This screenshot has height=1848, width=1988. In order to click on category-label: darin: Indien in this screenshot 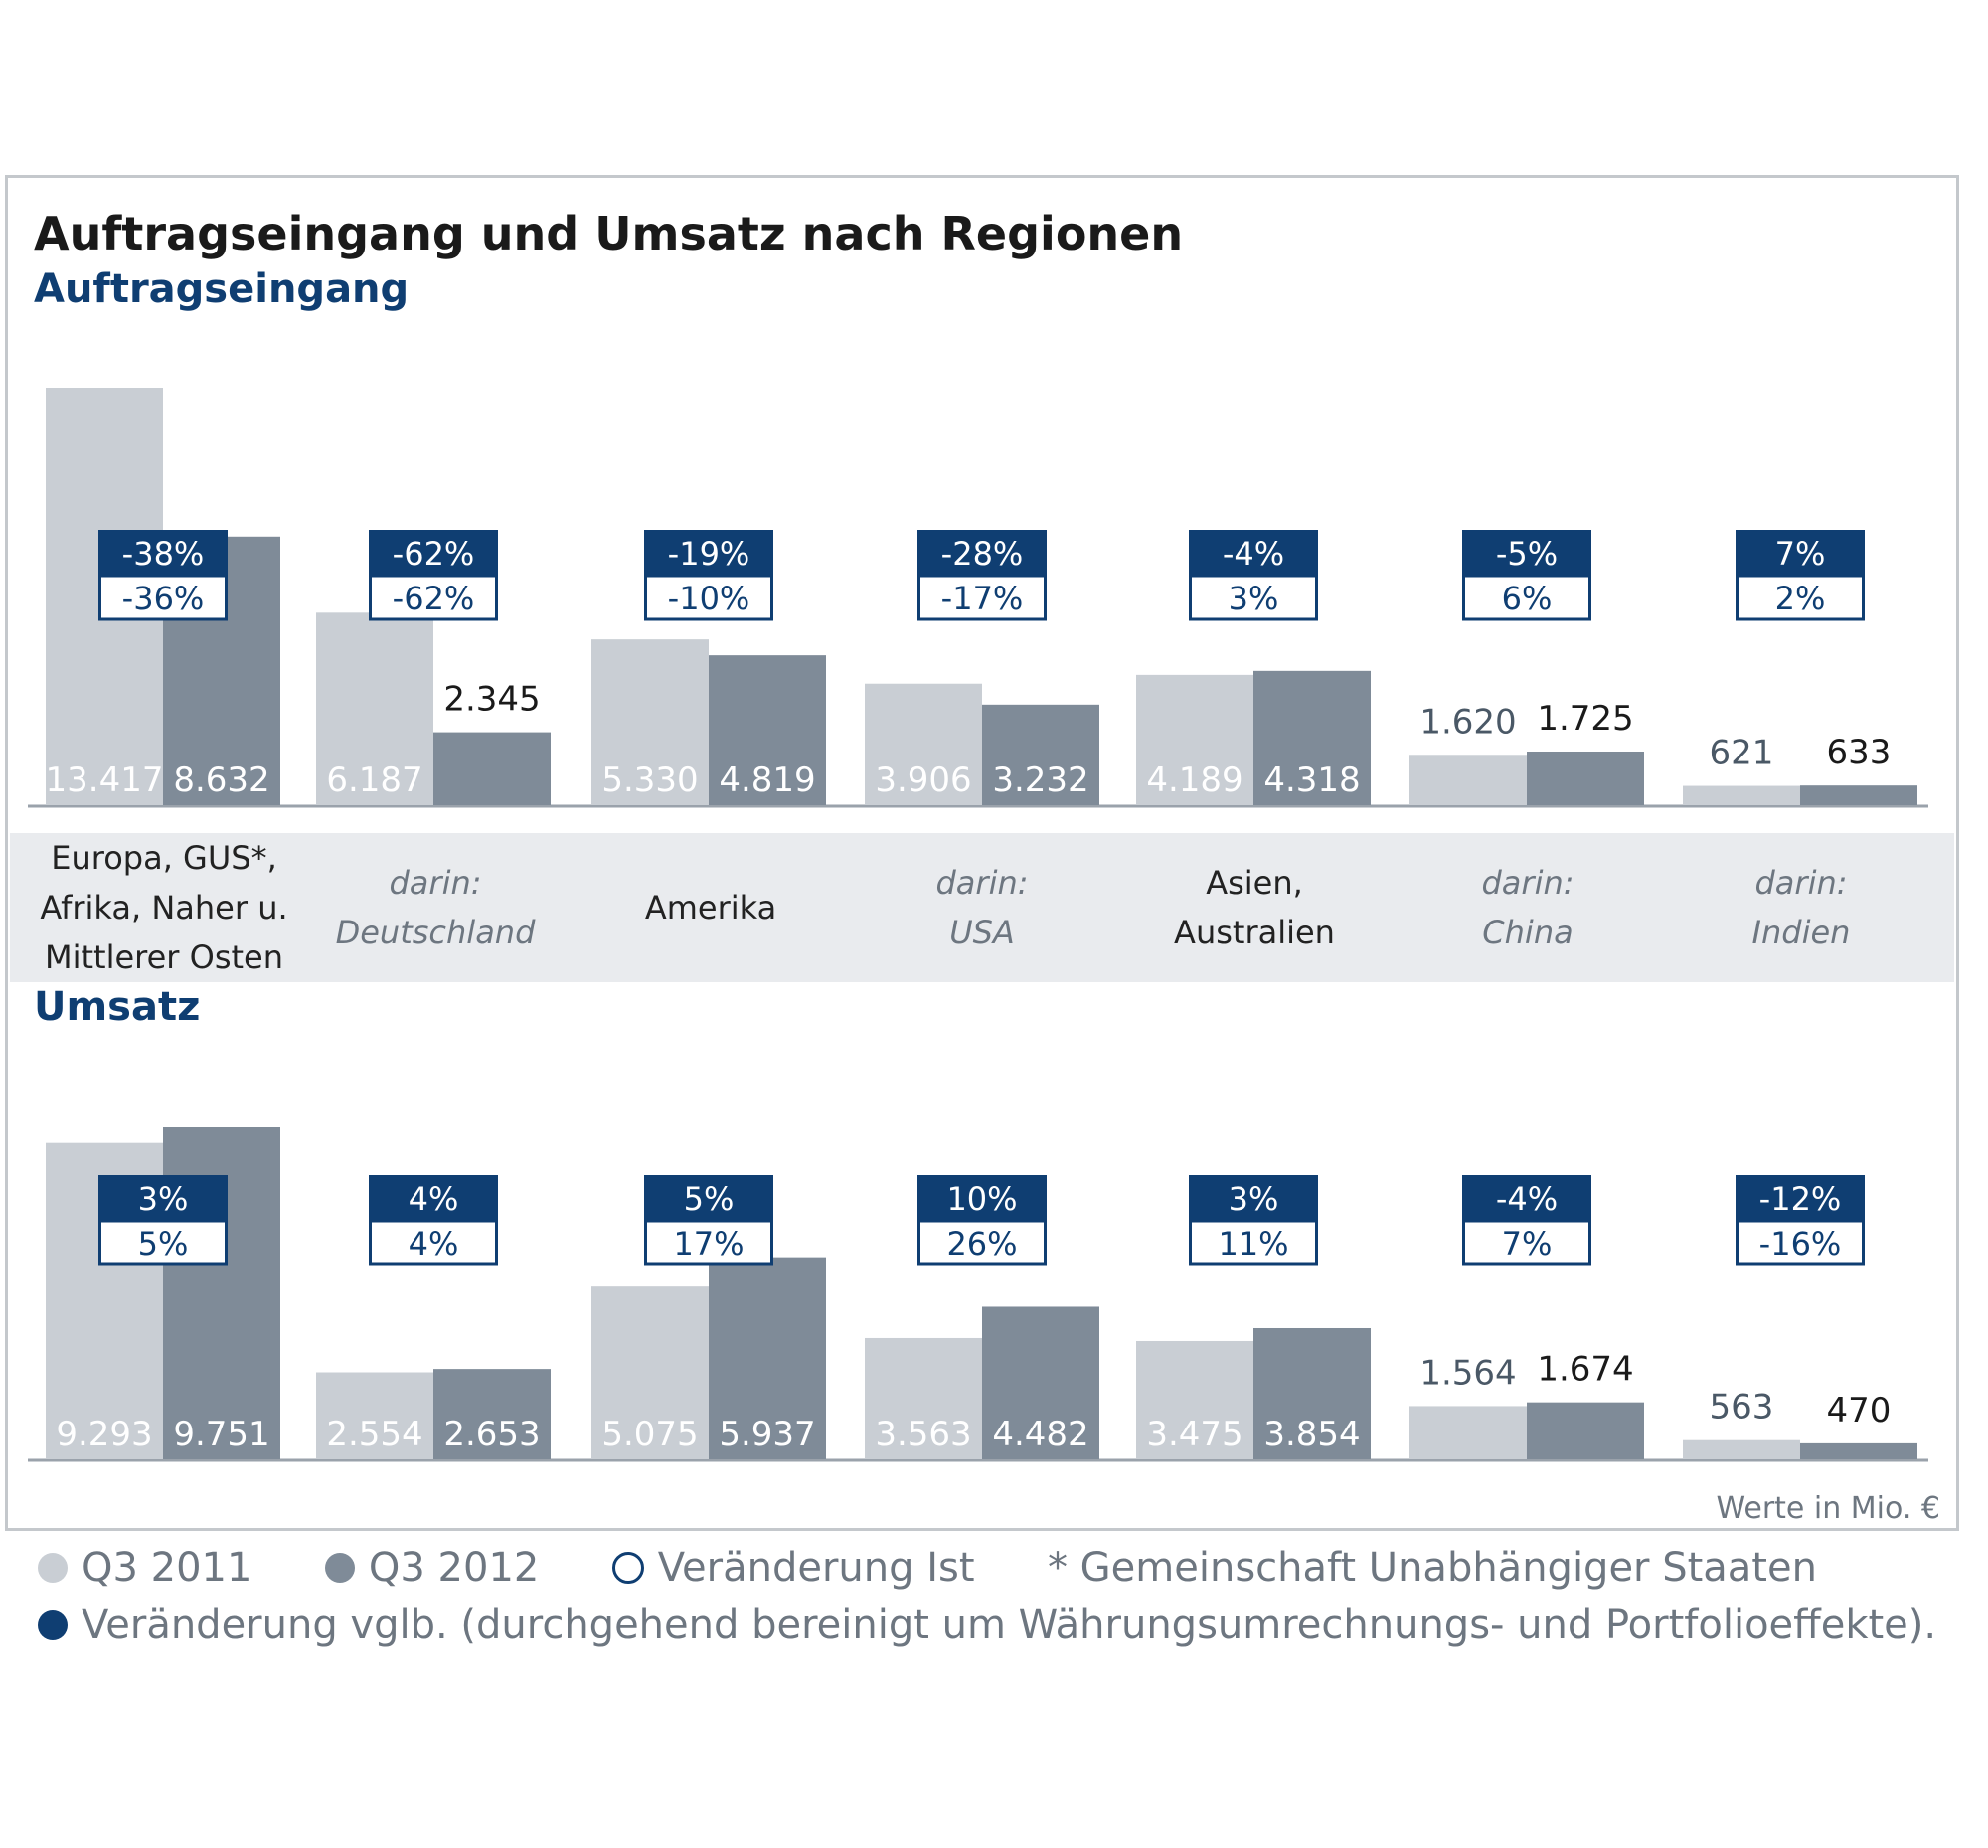, I will do `click(1801, 907)`.